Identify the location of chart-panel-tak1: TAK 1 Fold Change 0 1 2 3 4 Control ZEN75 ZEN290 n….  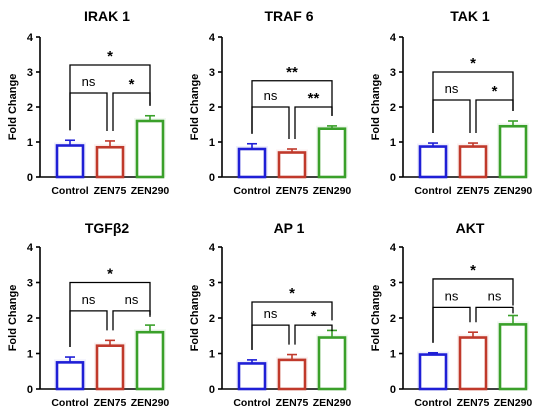
(451, 102).